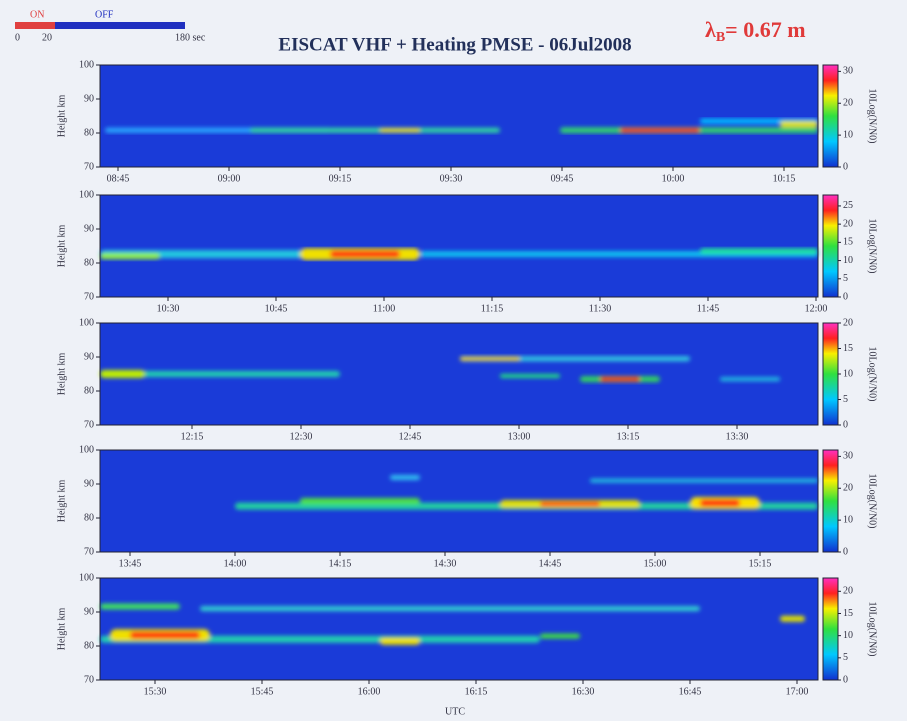  I want to click on scale-end: 180 sec, so click(190, 37).